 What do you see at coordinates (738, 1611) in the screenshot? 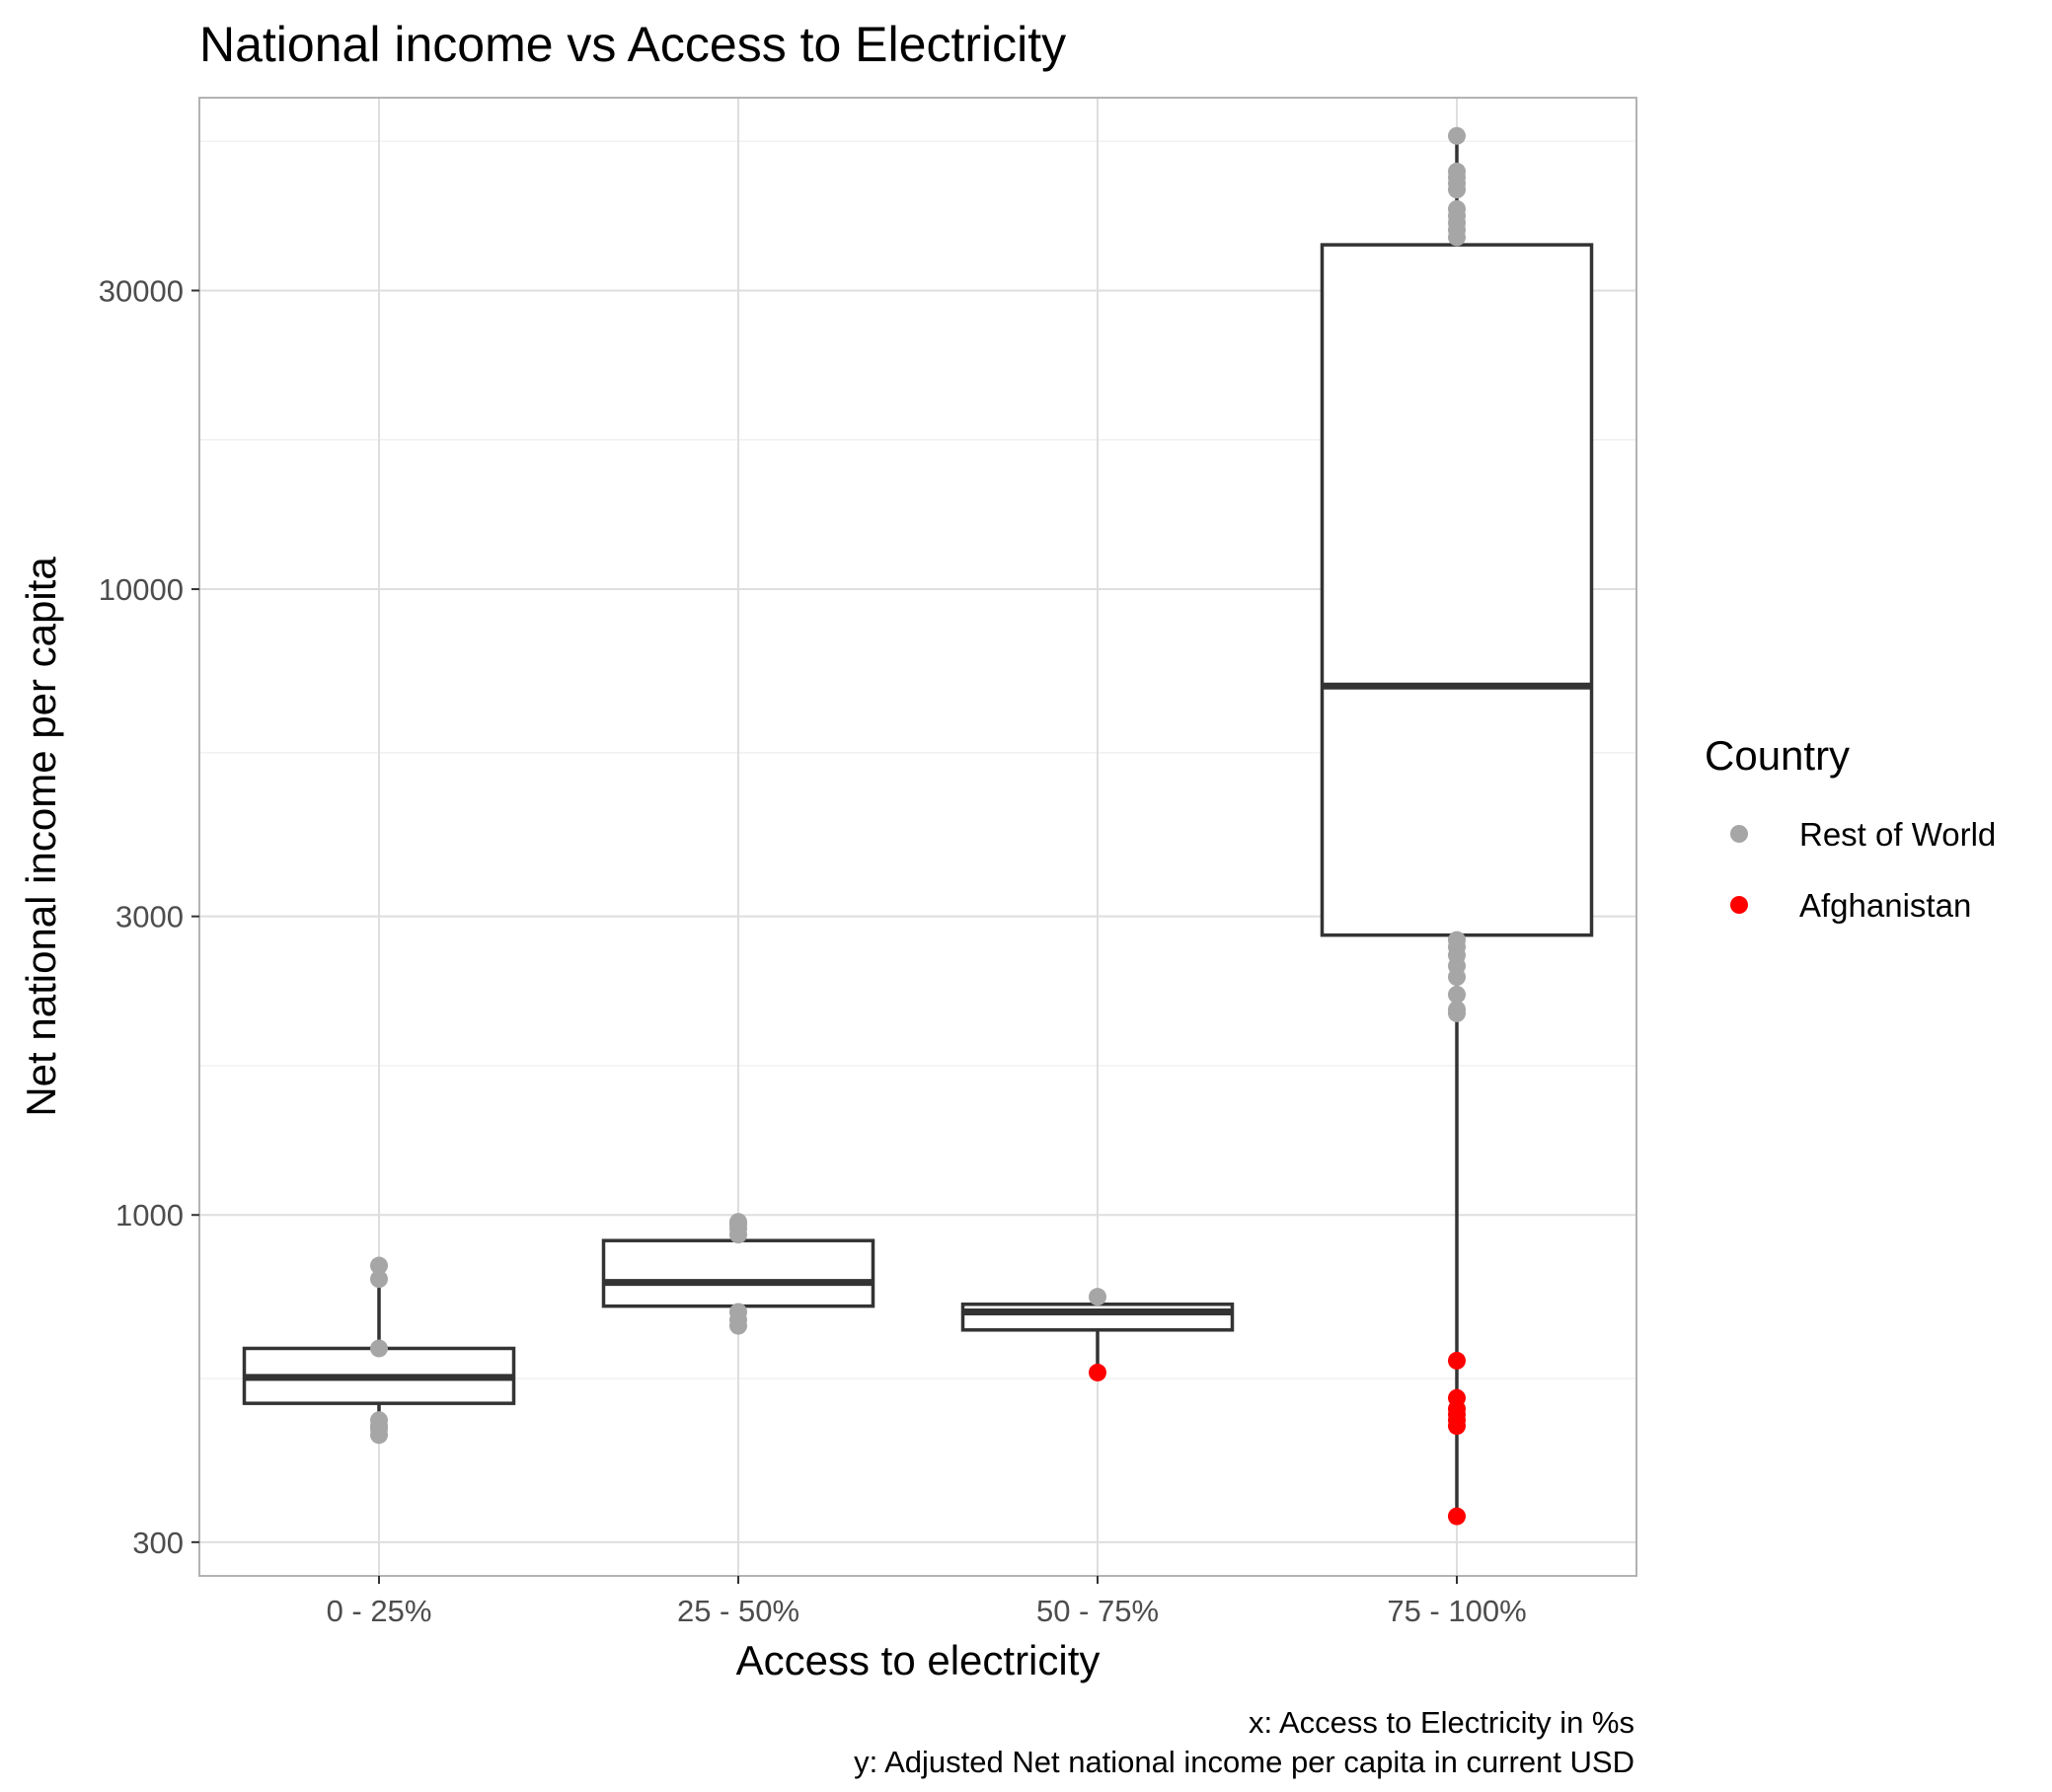
I see `x-tick-label: 25 - 50%` at bounding box center [738, 1611].